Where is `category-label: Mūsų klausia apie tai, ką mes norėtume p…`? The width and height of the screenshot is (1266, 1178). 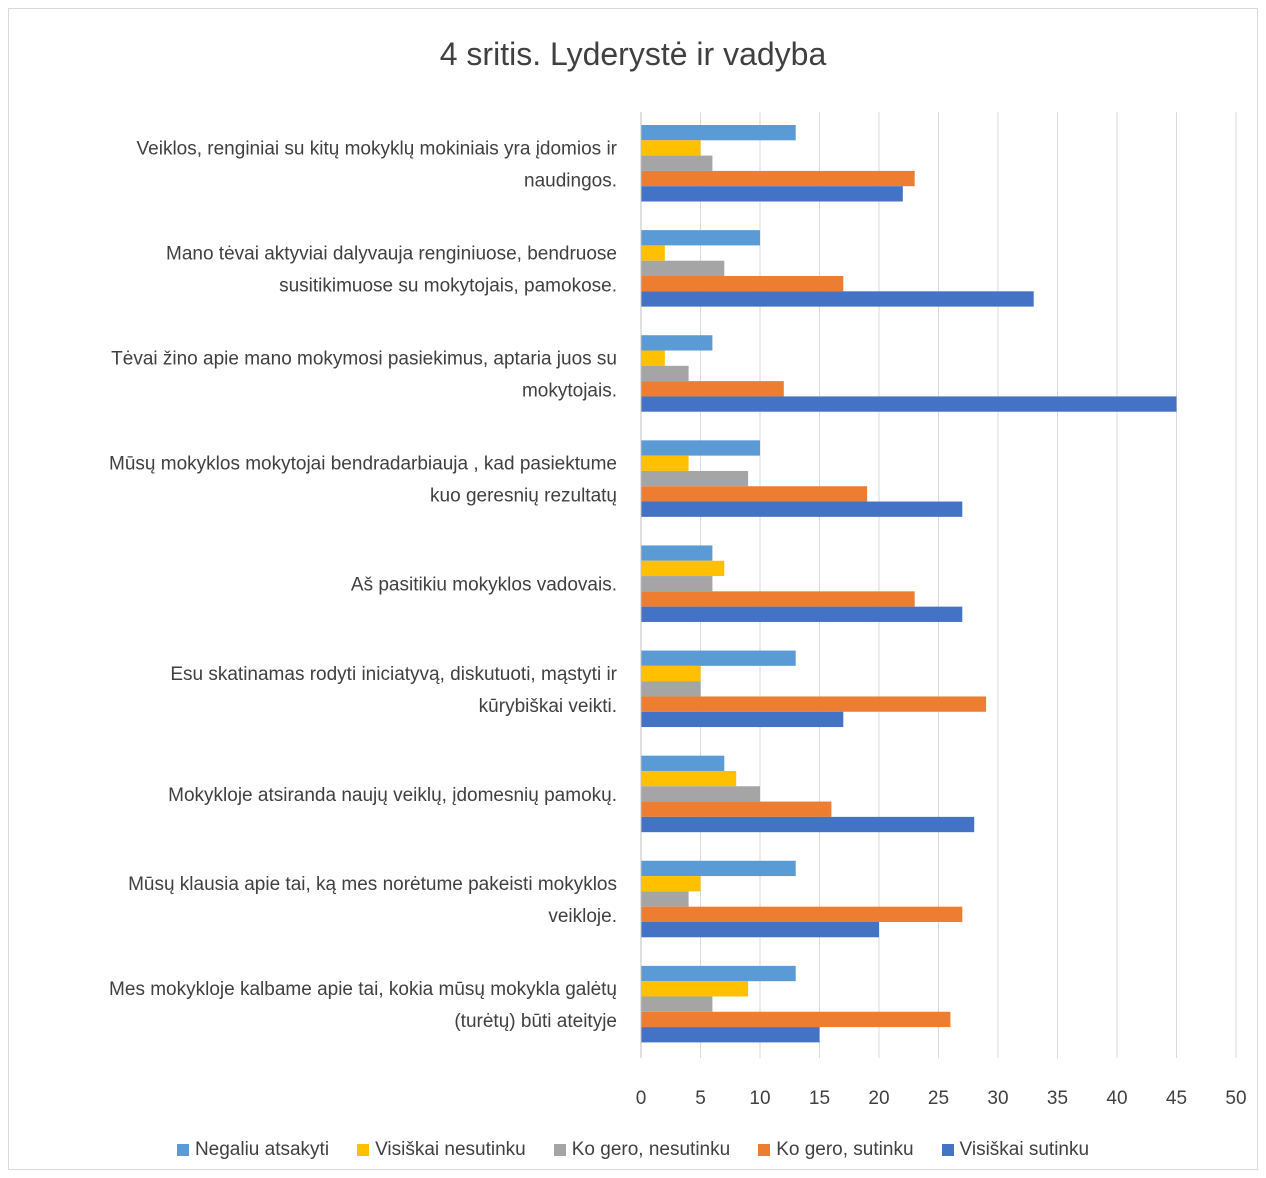
category-label: Mūsų klausia apie tai, ką mes norėtume p… is located at coordinates (372, 884).